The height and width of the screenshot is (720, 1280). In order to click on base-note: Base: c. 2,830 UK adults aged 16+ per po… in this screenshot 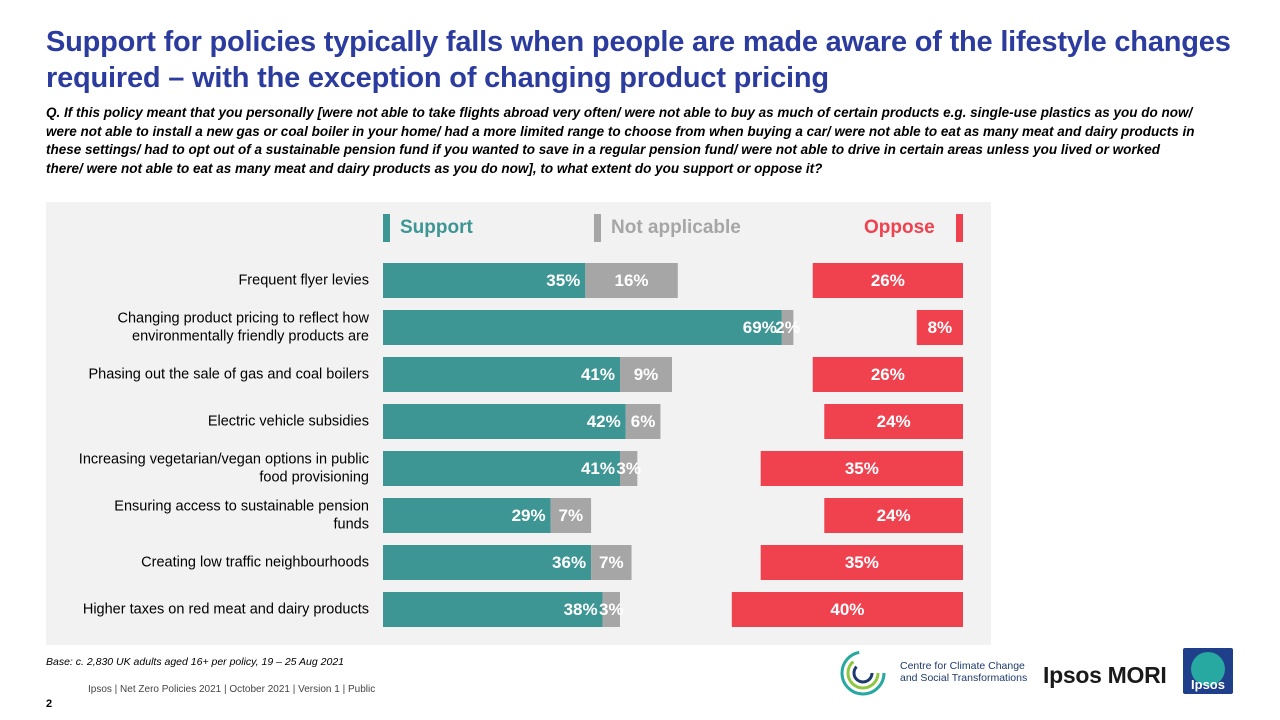, I will do `click(195, 662)`.